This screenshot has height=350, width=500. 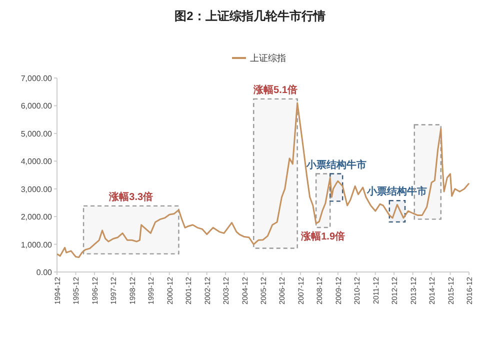 I want to click on y-tick-label: 1,000.00, so click(x=36, y=245).